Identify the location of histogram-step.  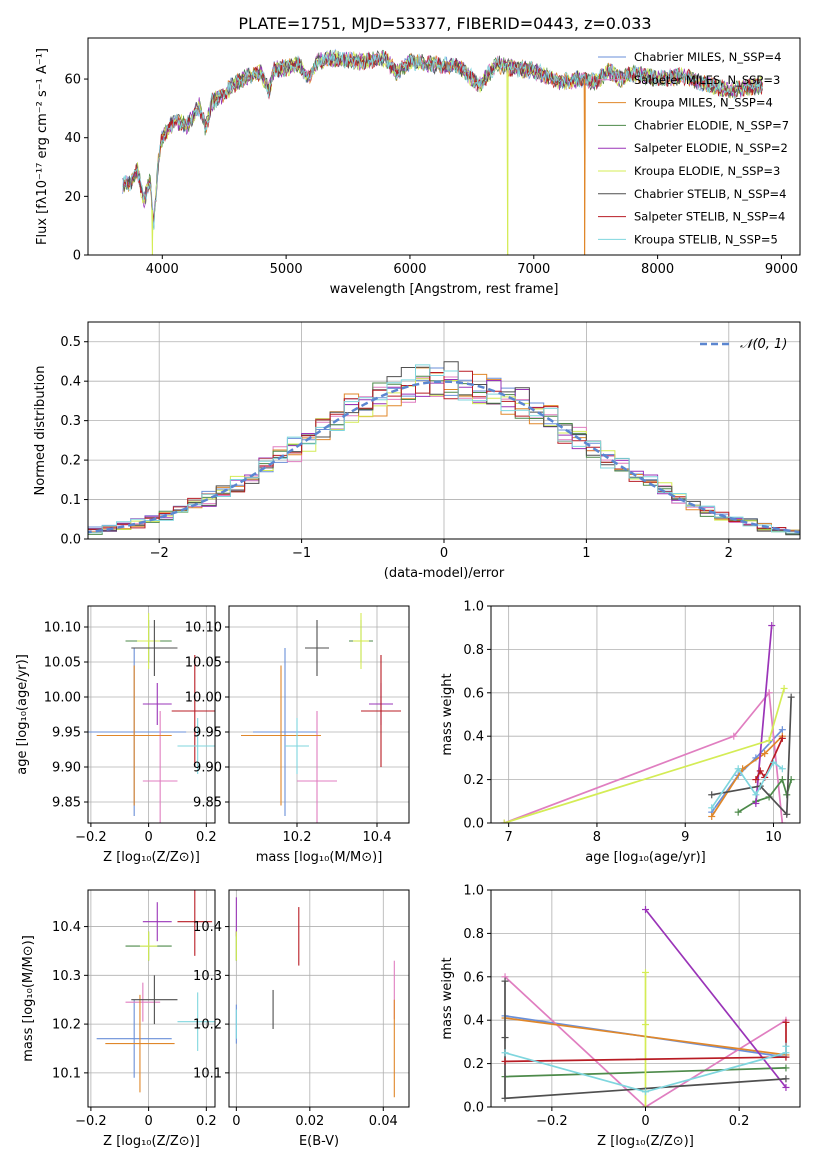
(444, 450).